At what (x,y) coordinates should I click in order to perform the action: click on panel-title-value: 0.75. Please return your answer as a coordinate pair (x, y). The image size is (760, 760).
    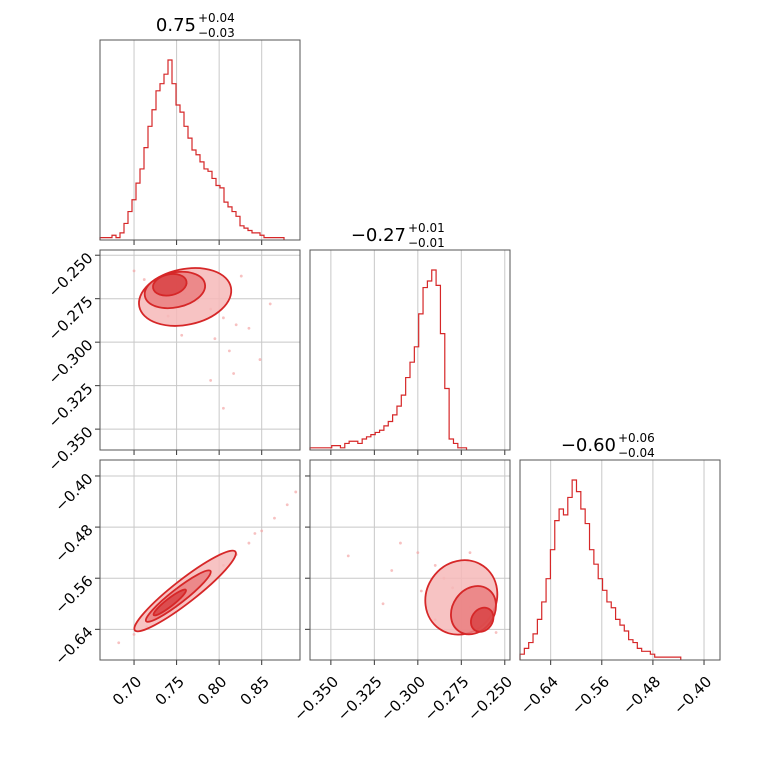
    Looking at the image, I should click on (176, 25).